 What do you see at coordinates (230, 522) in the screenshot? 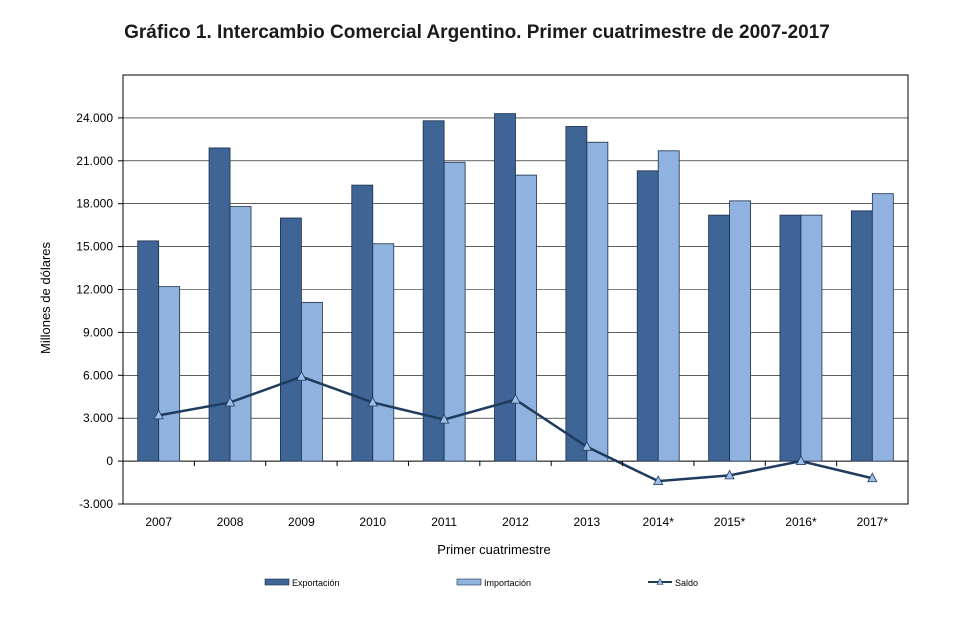
I see `x-tick-label: 2008` at bounding box center [230, 522].